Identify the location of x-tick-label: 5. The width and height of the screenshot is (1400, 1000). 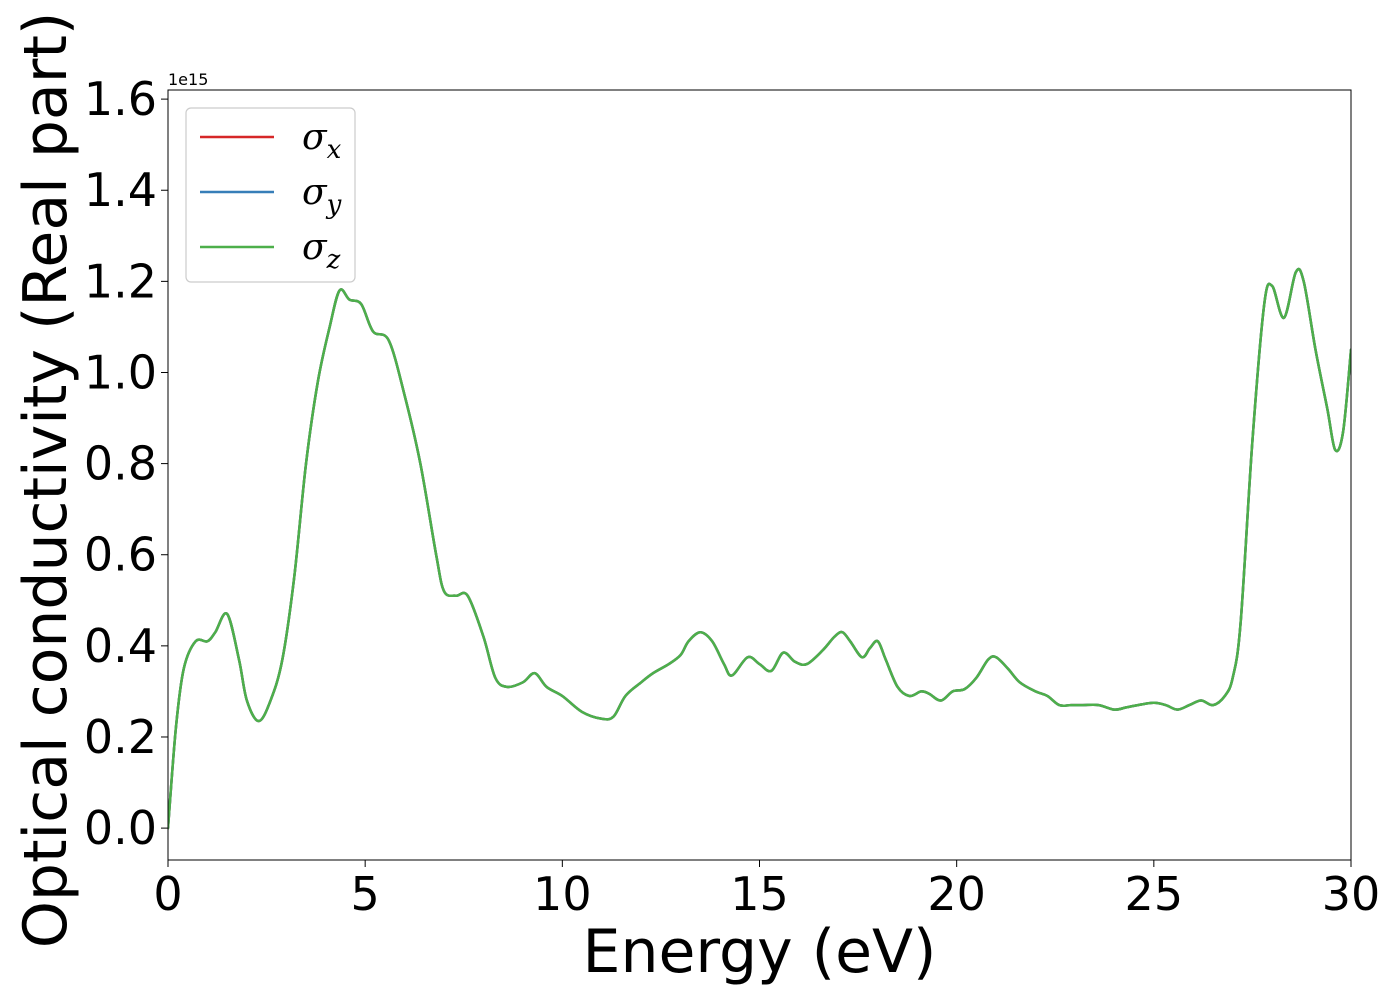
(365, 894).